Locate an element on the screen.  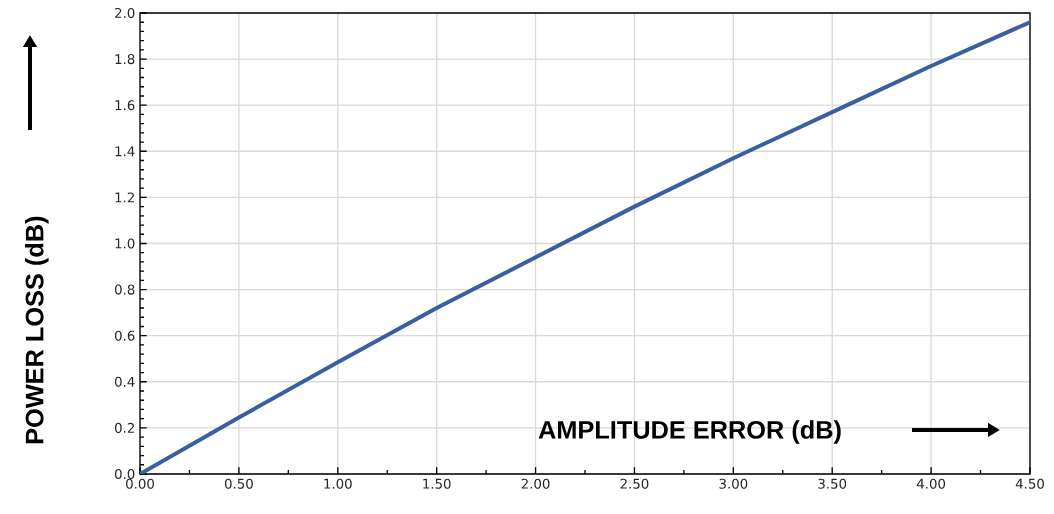
y-tick-label: 0.4 is located at coordinates (124, 381).